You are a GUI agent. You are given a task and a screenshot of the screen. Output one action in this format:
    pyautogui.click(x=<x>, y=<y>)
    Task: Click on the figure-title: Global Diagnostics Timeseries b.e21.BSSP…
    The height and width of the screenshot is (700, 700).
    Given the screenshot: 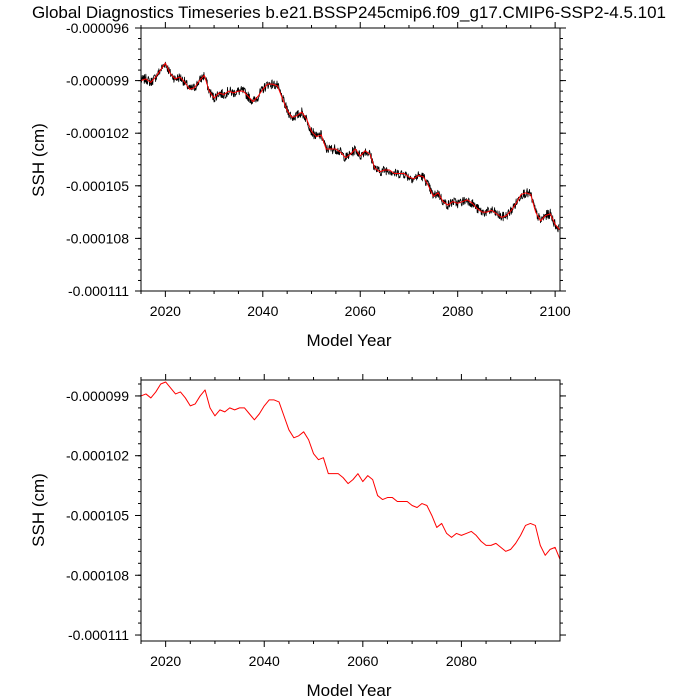 What is the action you would take?
    pyautogui.click(x=349, y=12)
    